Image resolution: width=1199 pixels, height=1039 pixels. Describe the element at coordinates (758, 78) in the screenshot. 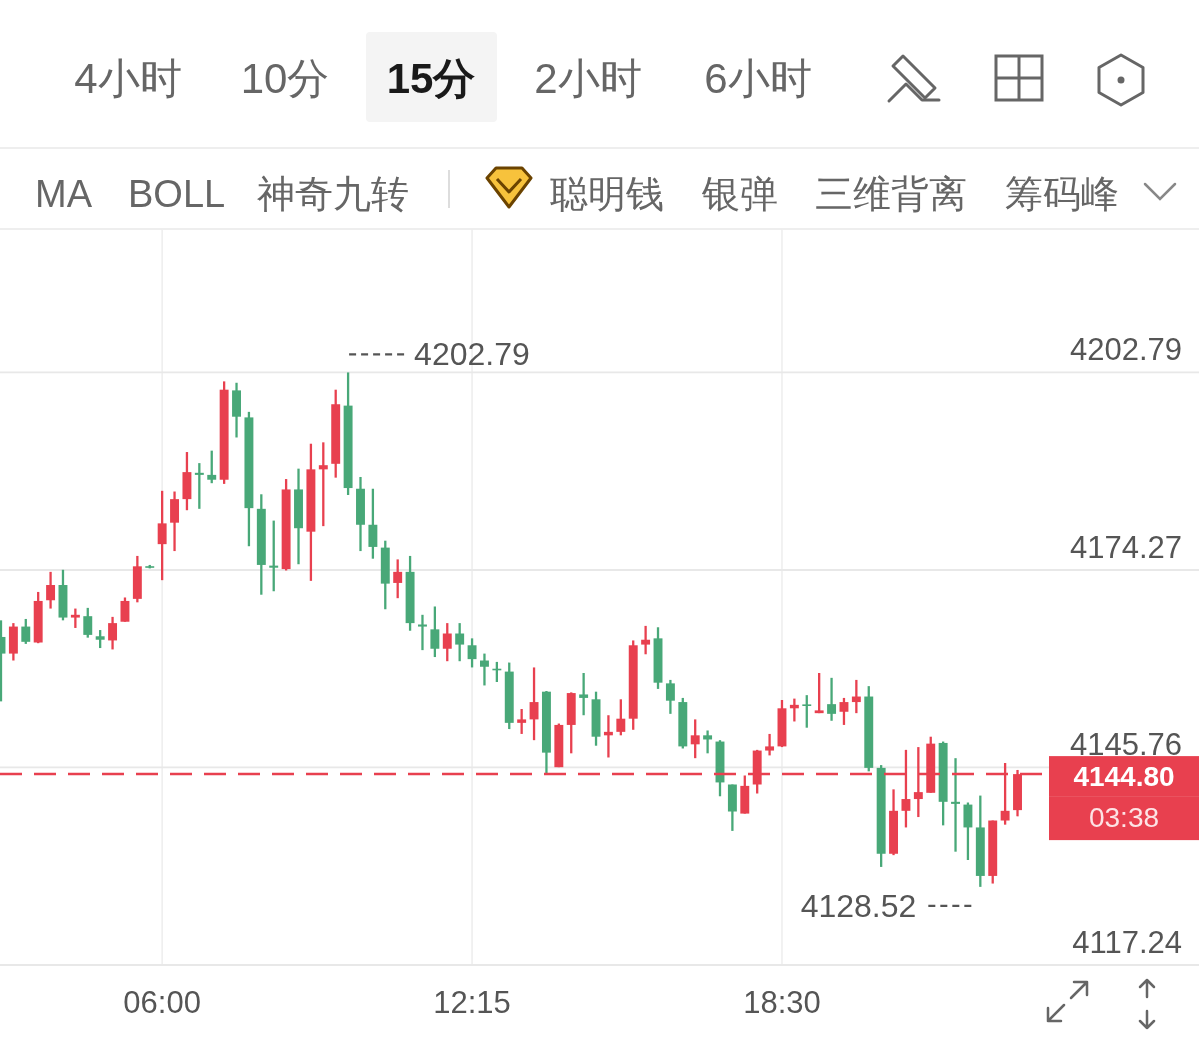

I see `tab-label: 6小时` at that location.